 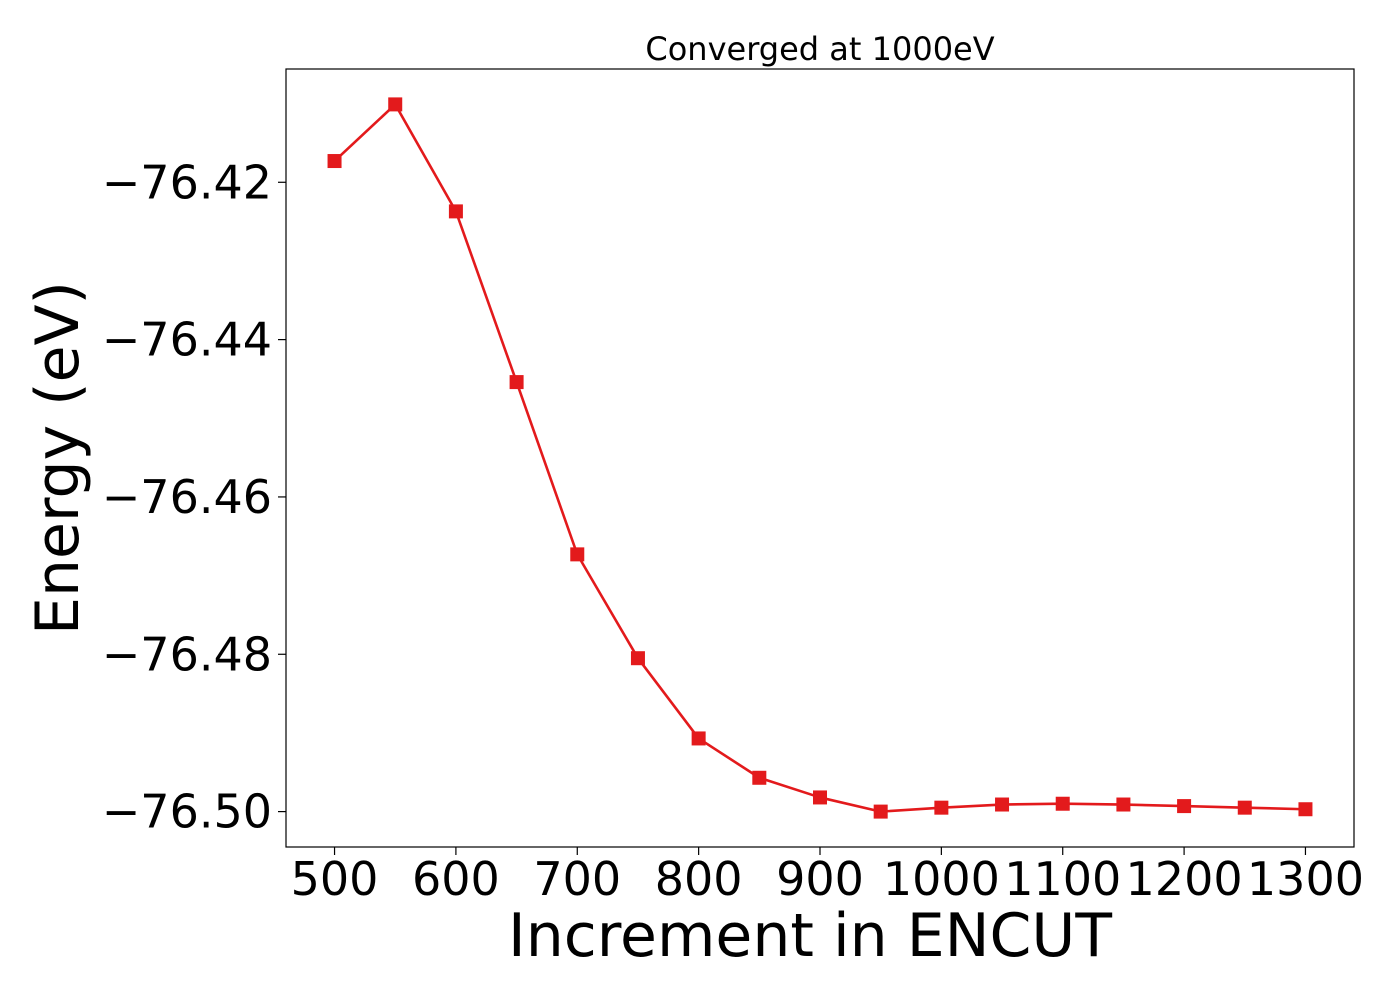 I want to click on x-axis-ticks: 500 600 700 800 900 1000 1100 1200 1300, so click(x=827, y=876).